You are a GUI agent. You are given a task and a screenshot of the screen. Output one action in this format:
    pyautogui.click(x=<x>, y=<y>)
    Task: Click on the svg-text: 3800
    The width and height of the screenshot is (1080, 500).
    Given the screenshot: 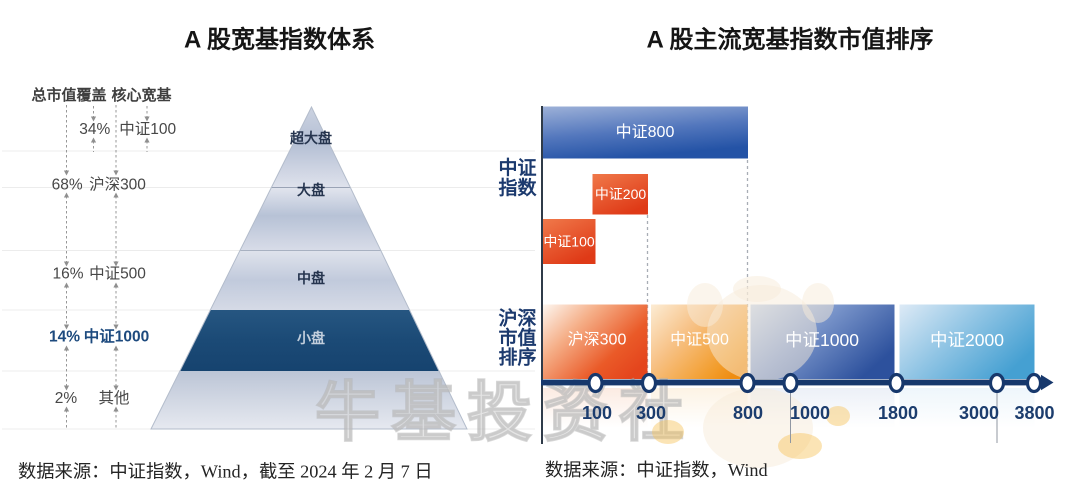 What is the action you would take?
    pyautogui.click(x=1034, y=413)
    